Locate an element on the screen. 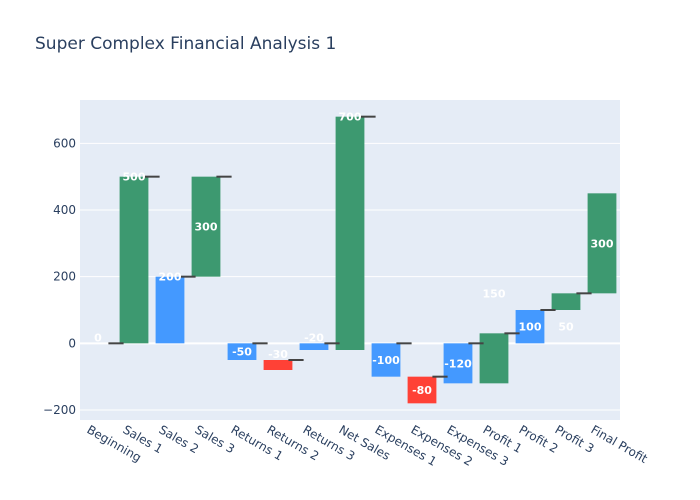 This screenshot has height=500, width=700. y-tick-label: −200 is located at coordinates (59, 410).